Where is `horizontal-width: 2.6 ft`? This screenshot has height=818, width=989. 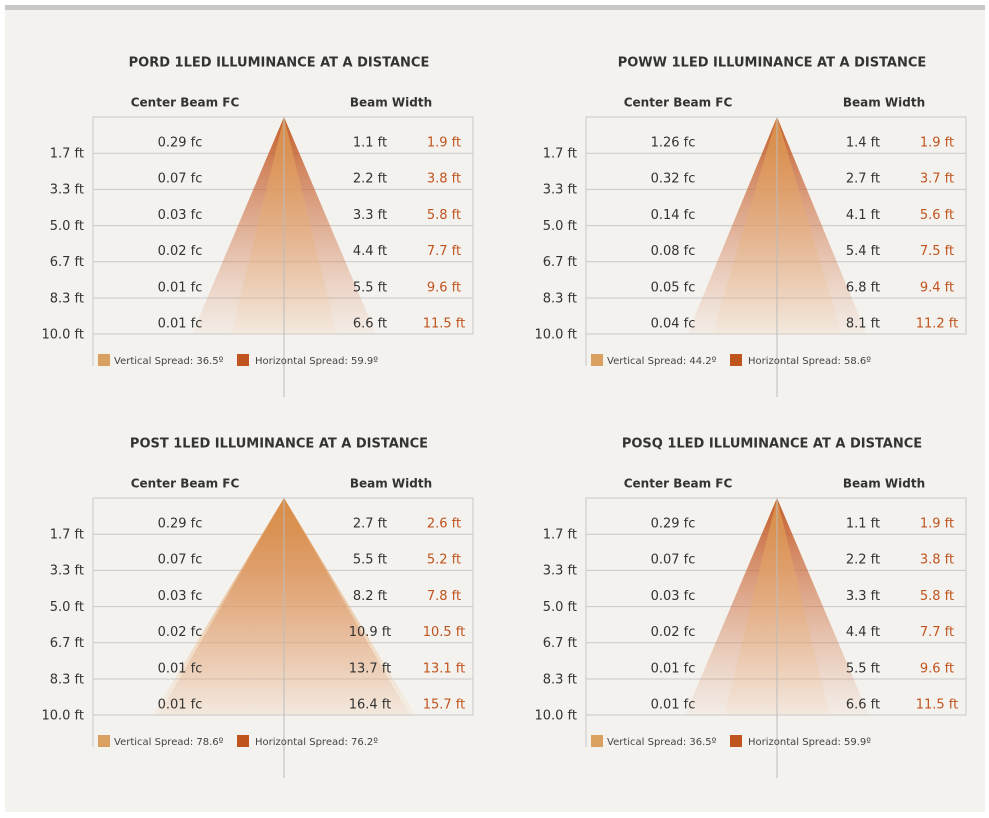 horizontal-width: 2.6 ft is located at coordinates (444, 524).